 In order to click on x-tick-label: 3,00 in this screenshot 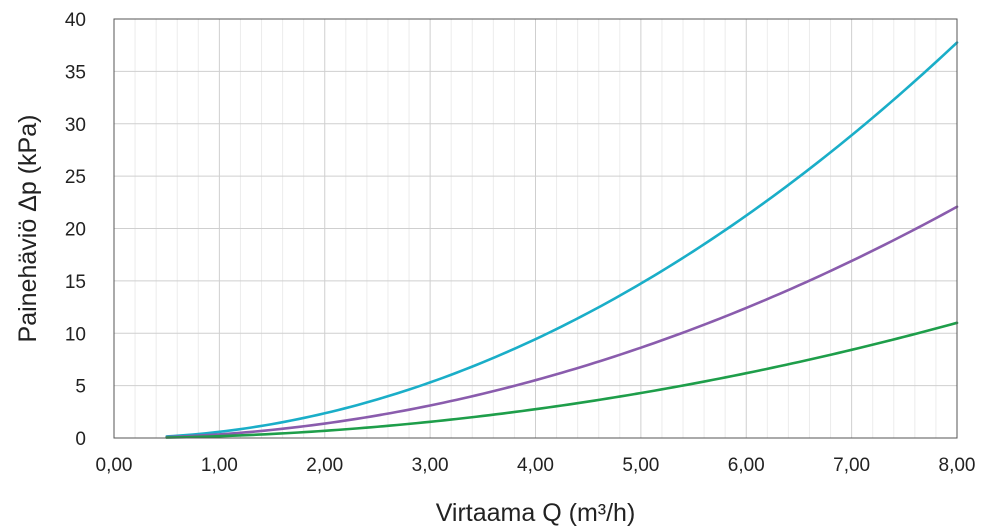, I will do `click(430, 465)`.